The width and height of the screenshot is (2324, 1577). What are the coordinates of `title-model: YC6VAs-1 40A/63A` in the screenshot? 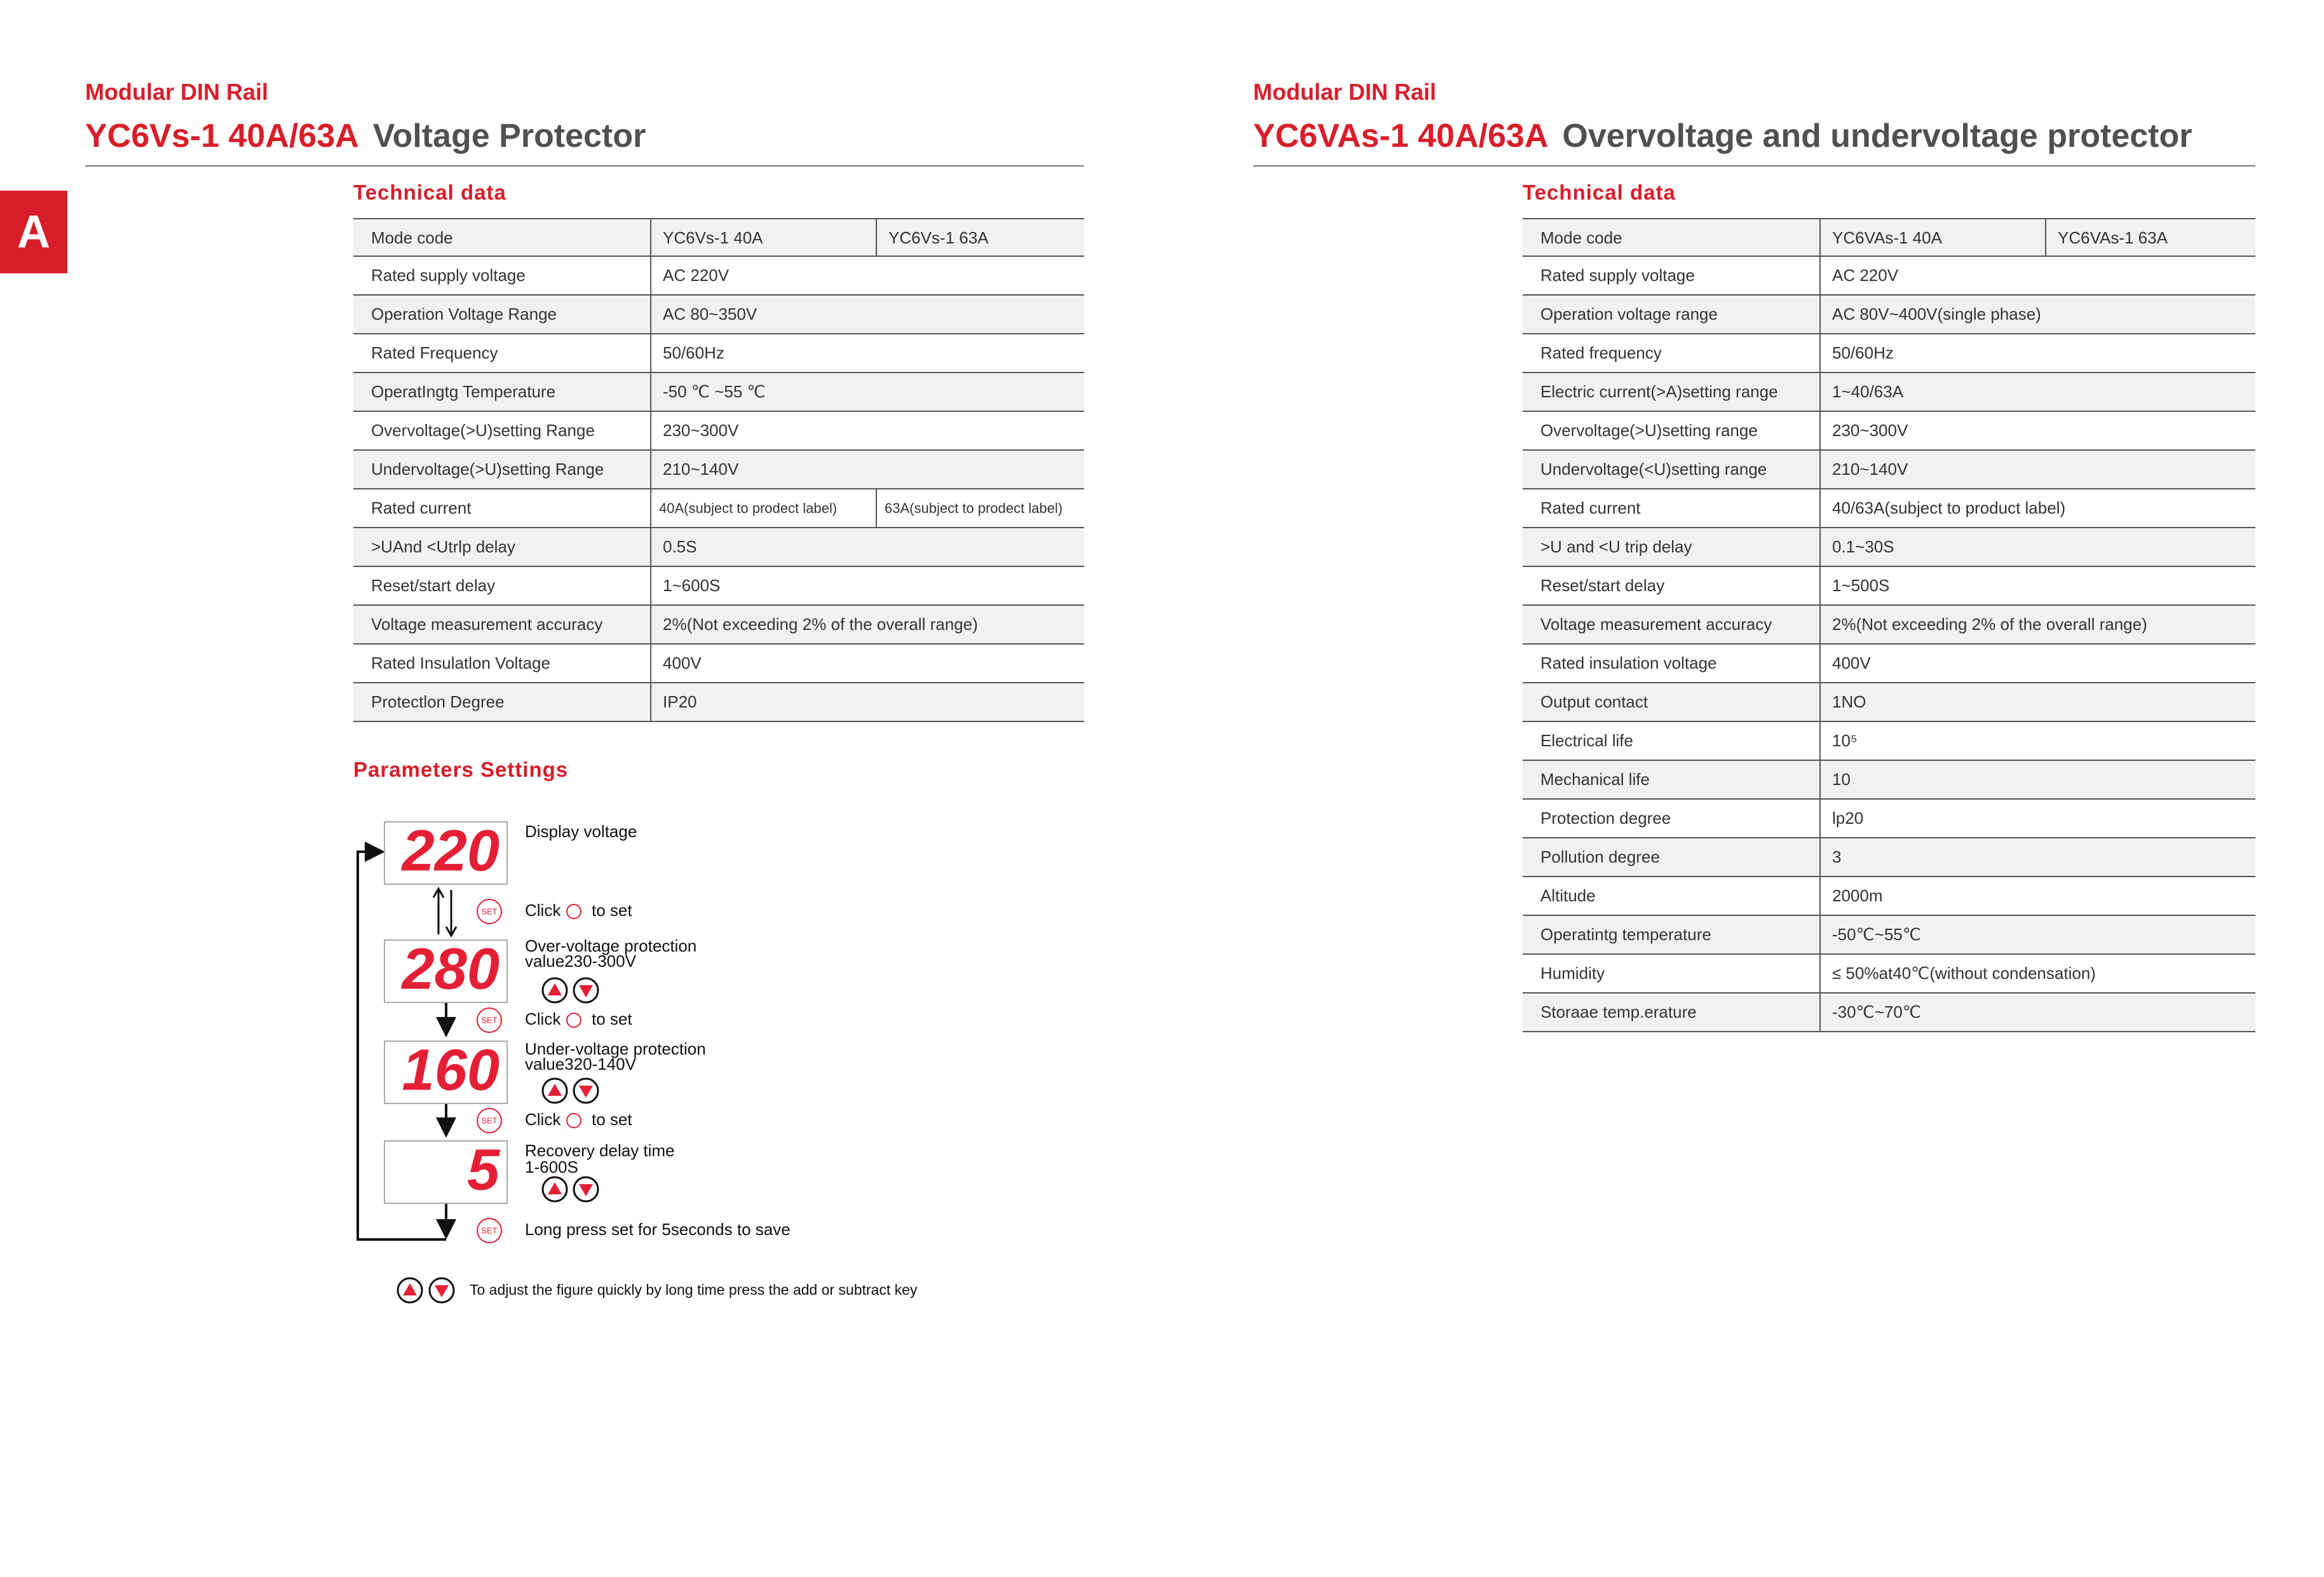 It's located at (1401, 136).